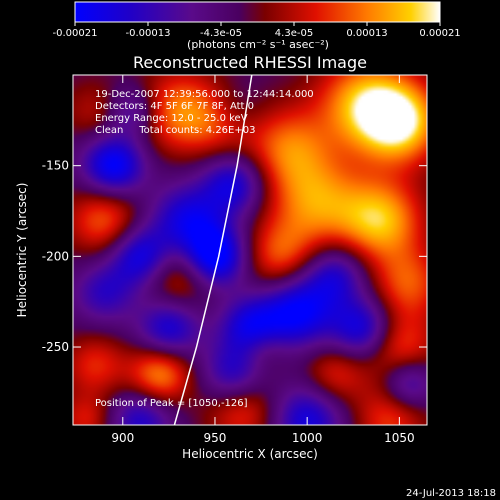 The width and height of the screenshot is (500, 500). I want to click on x-axis-label: Heliocentric X (arcsec), so click(250, 454).